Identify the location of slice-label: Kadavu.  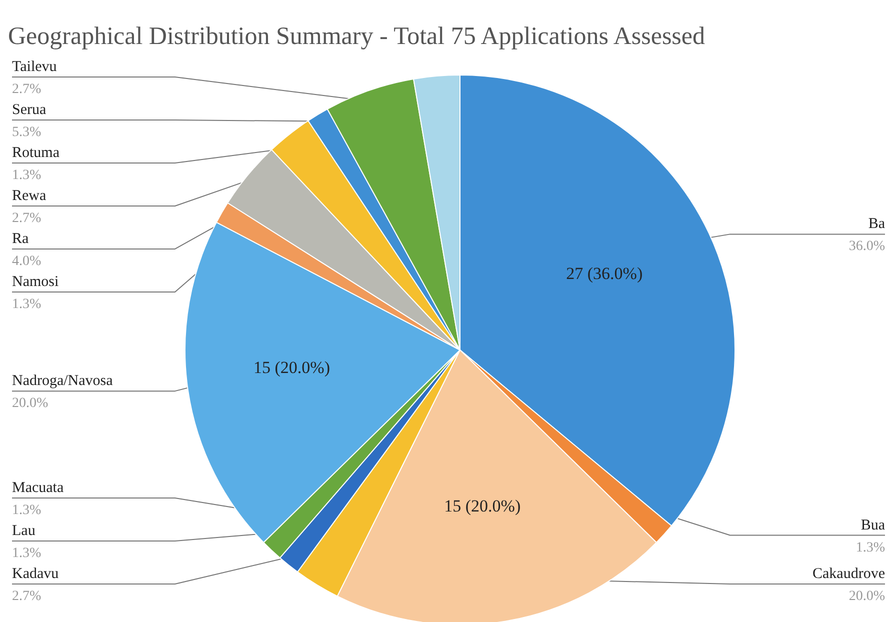
(36, 574).